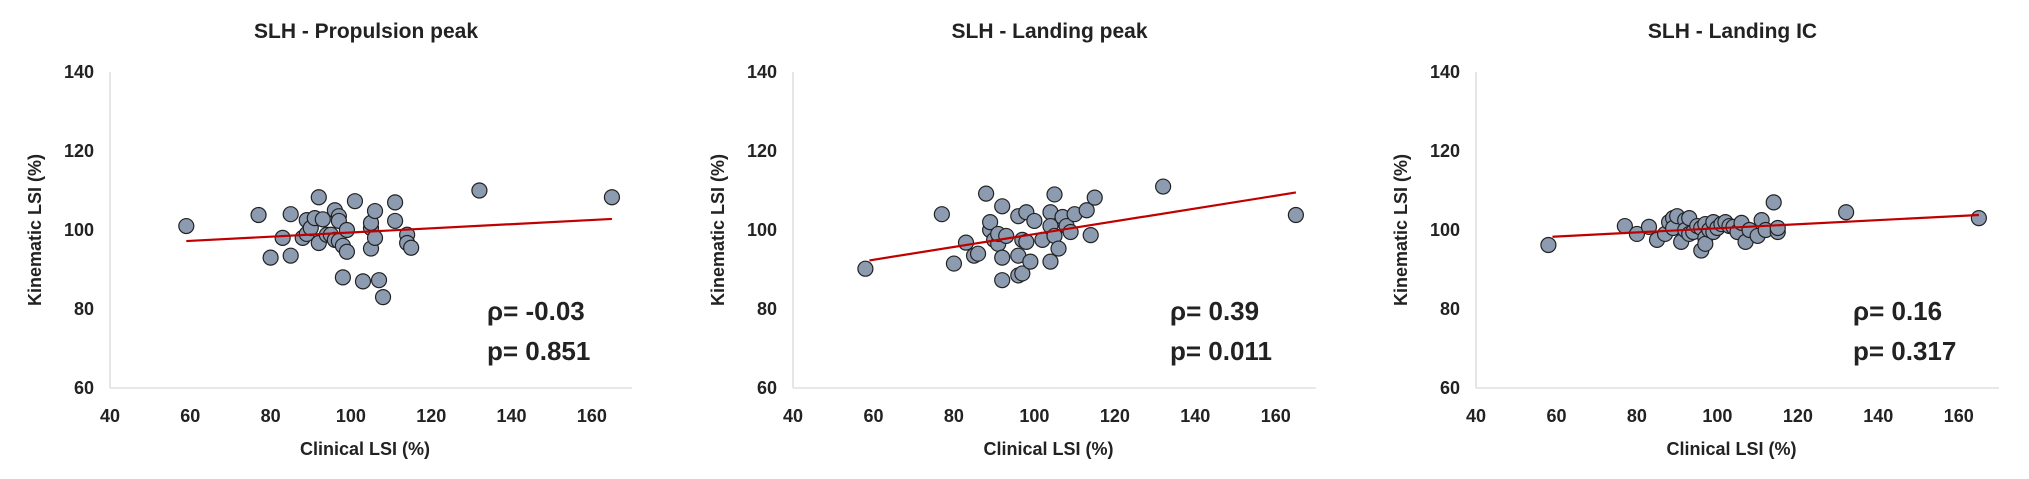 The height and width of the screenshot is (479, 2029). Describe the element at coordinates (1214, 311) in the screenshot. I see `rho-annotation: ρ= 0.39` at that location.